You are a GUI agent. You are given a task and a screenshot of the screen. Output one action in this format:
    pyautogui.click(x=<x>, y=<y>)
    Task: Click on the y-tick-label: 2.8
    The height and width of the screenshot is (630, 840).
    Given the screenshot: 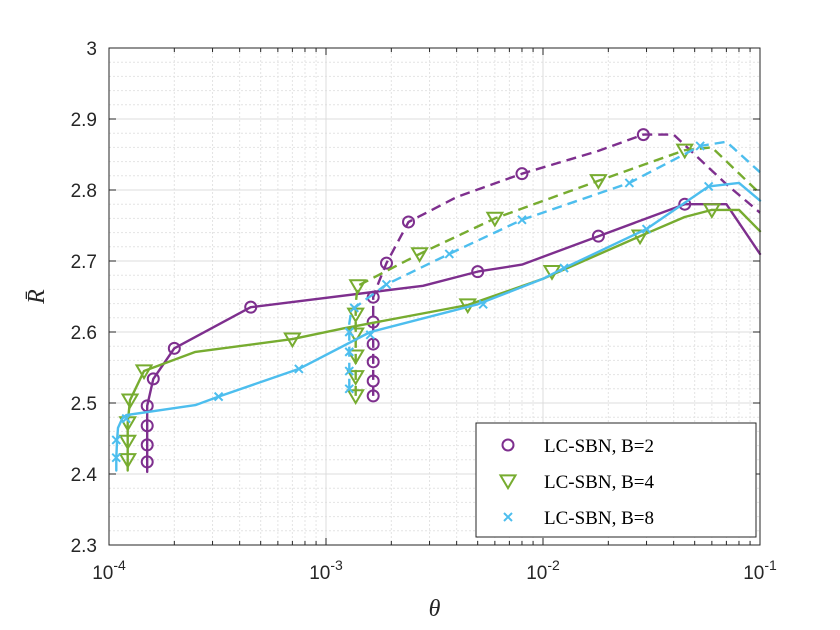 What is the action you would take?
    pyautogui.click(x=84, y=191)
    